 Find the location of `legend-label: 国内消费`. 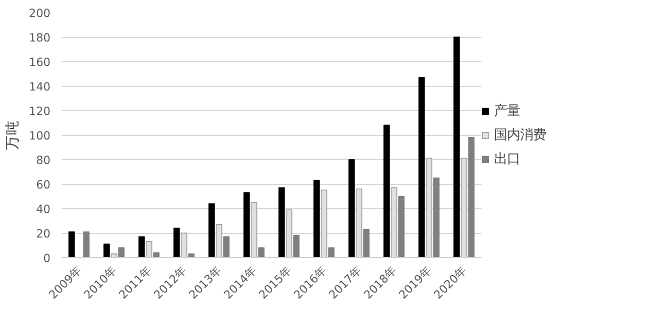

legend-label: 国内消费 is located at coordinates (520, 135).